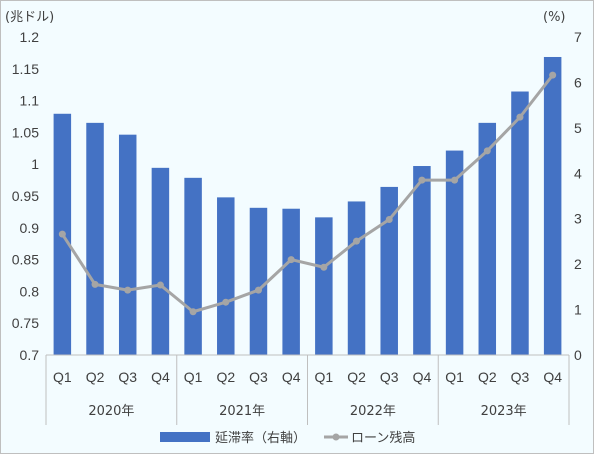 This screenshot has height=454, width=594. What do you see at coordinates (373, 411) in the screenshot?
I see `x-tick-label-year: 2022年` at bounding box center [373, 411].